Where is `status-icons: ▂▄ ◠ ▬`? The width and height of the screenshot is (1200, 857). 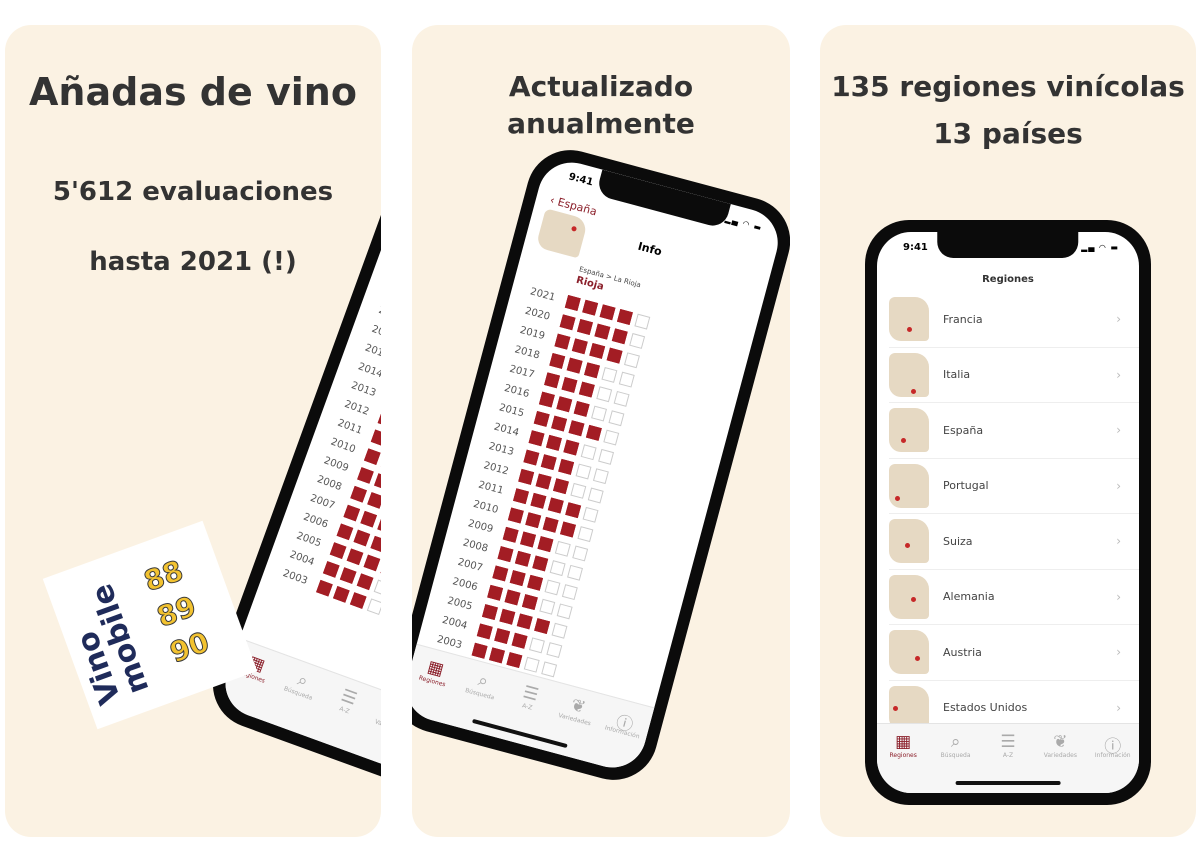
status-icons: ▂▄ ◠ ▬ is located at coordinates (1100, 247).